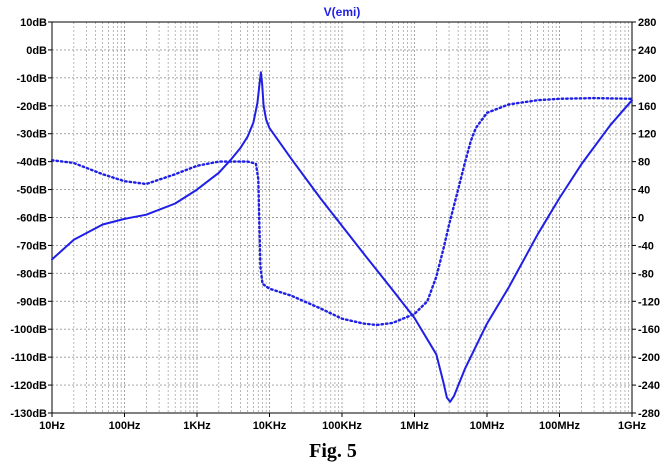 The height and width of the screenshot is (466, 666). I want to click on right-tick-label: -240, so click(649, 386).